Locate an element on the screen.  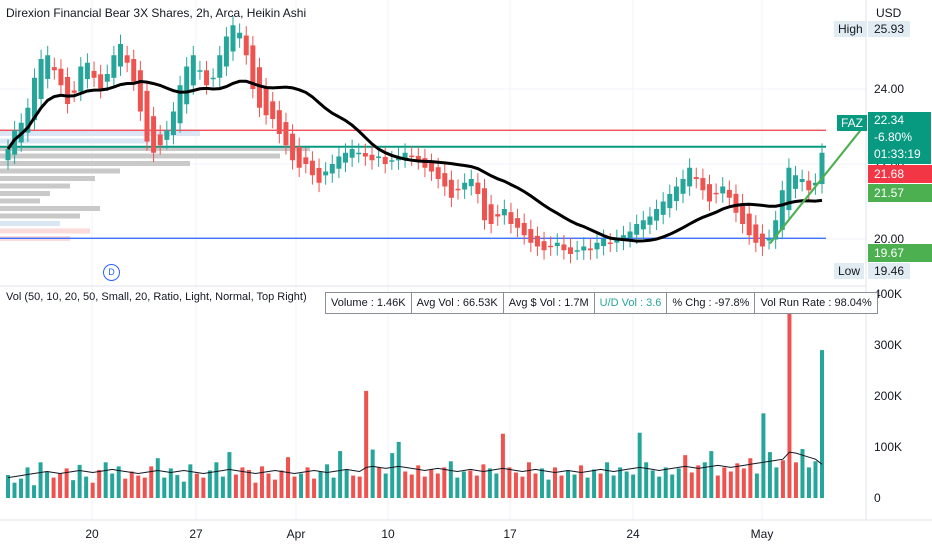
red-level-tag: 21.68 is located at coordinates (900, 174).